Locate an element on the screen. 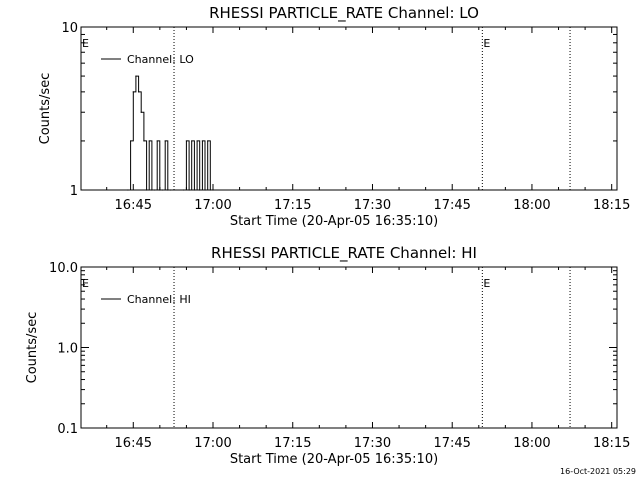  chart-title: RHESSI PARTICLE_RATE Channel: LO is located at coordinates (344, 13).